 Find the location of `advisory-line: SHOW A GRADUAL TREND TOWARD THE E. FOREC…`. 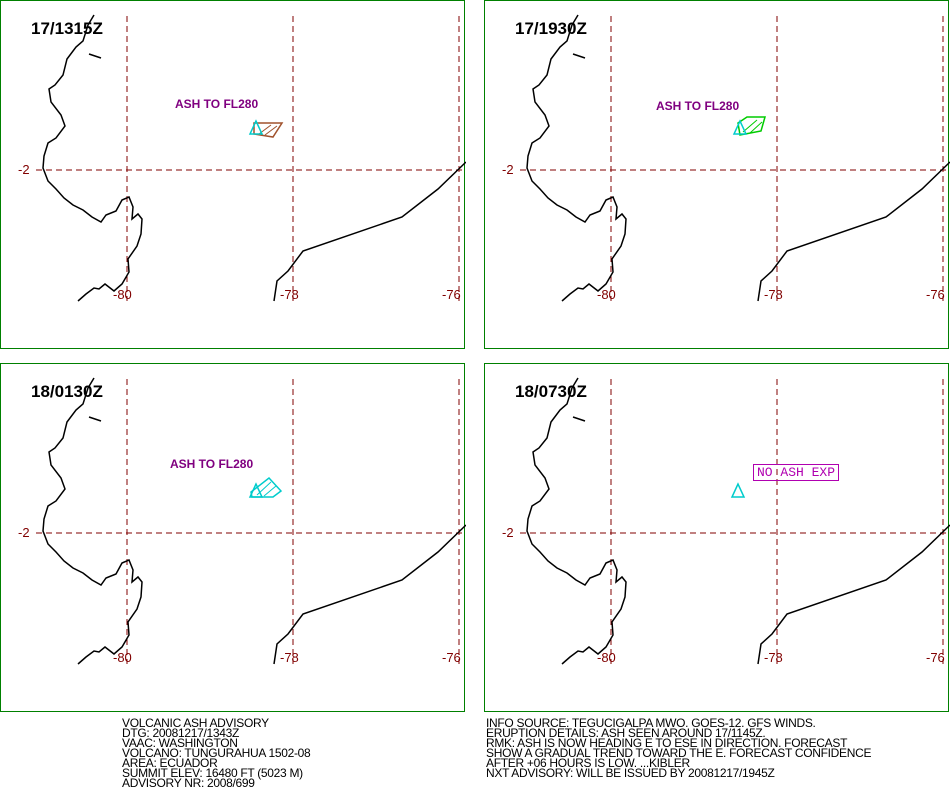

advisory-line: SHOW A GRADUAL TREND TOWARD THE E. FOREC… is located at coordinates (679, 753).